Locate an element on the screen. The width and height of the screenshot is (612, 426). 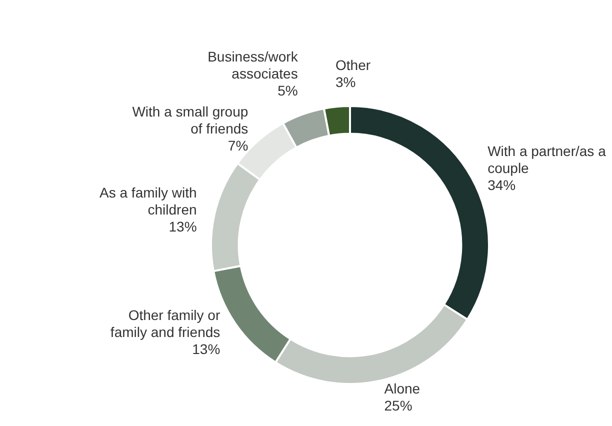
data-label: 7% is located at coordinates (238, 145).